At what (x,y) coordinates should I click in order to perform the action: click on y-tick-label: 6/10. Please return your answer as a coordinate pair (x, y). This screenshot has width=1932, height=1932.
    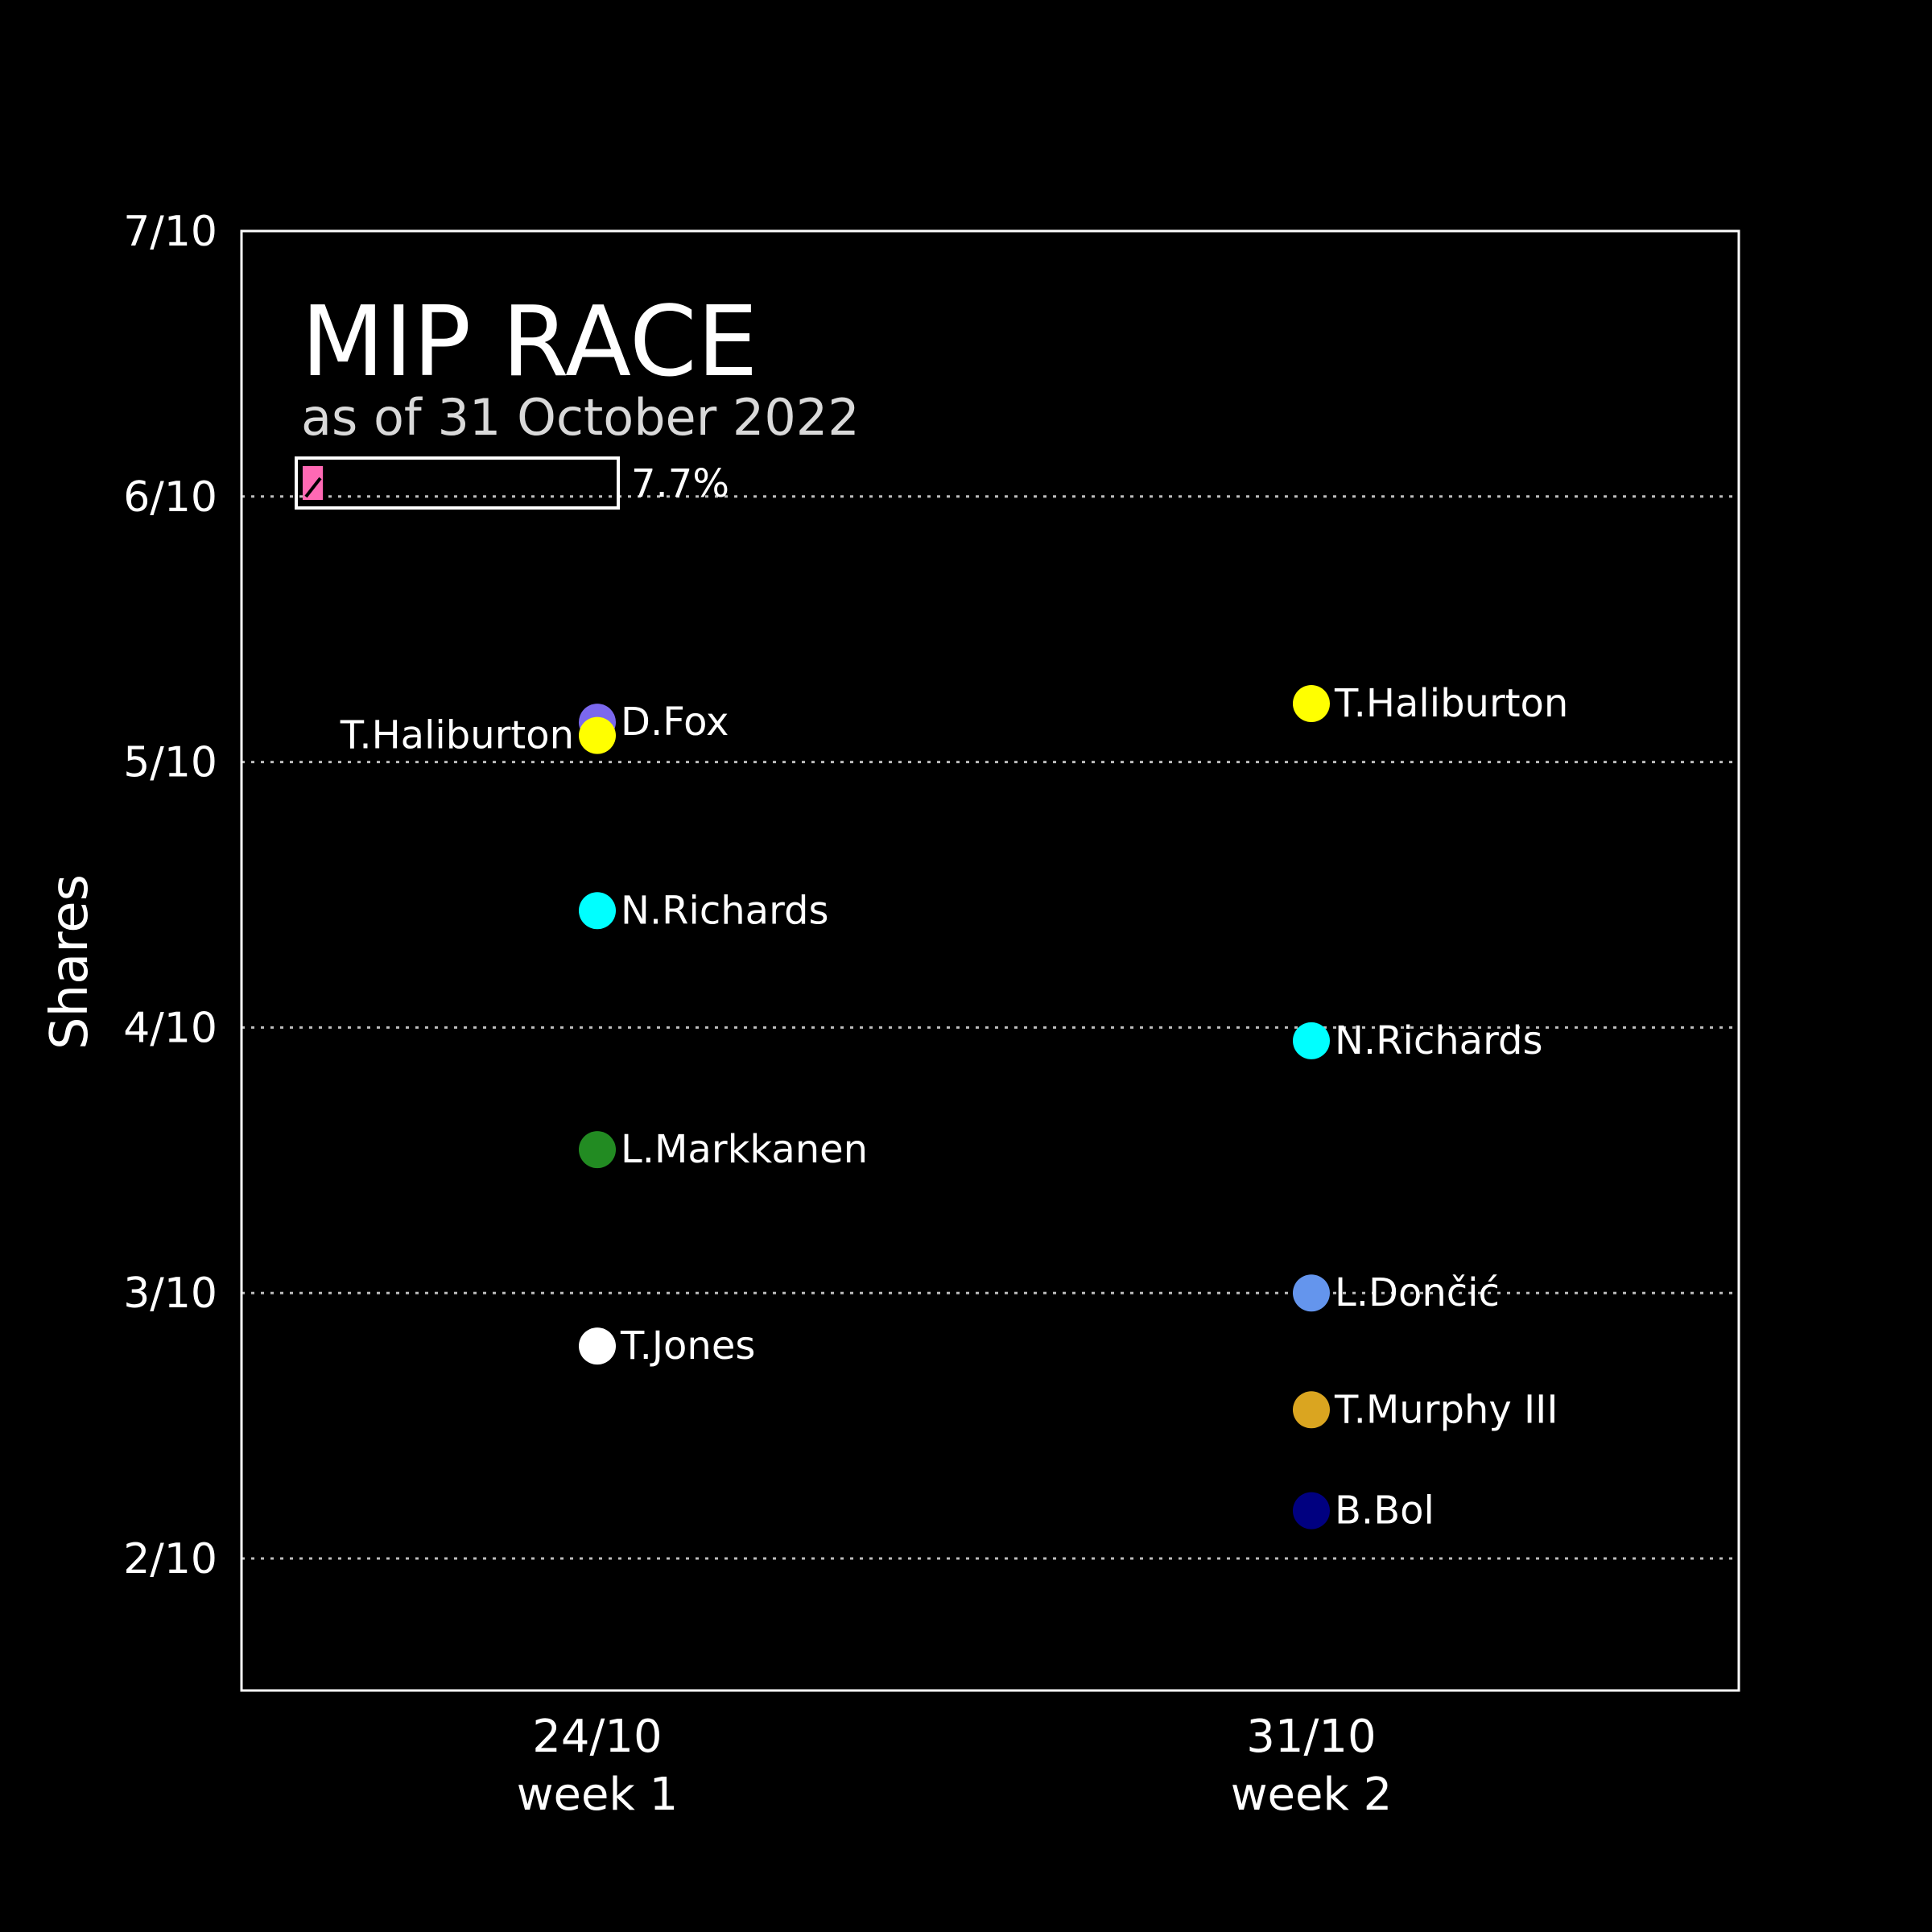
    Looking at the image, I should click on (170, 497).